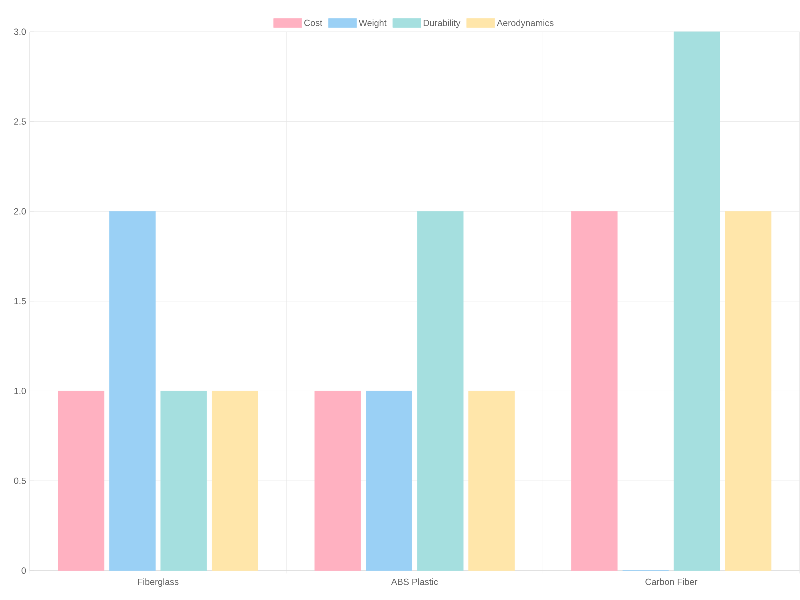 This screenshot has width=800, height=600. Describe the element at coordinates (24, 571) in the screenshot. I see `y-tick-label: 0` at that location.